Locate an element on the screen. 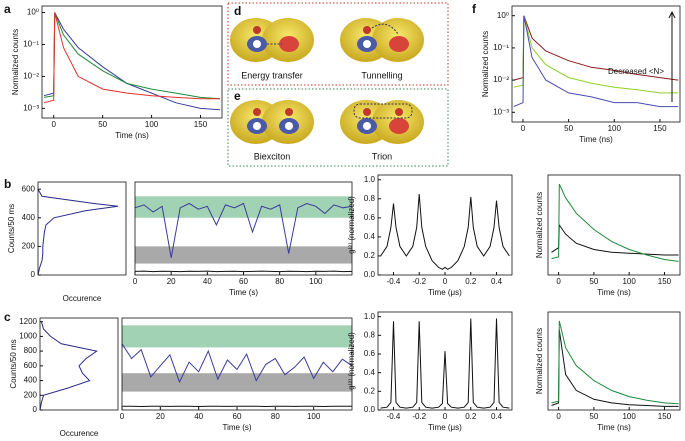 The height and width of the screenshot is (441, 685). y-tick-label: 0.8 is located at coordinates (370, 198).